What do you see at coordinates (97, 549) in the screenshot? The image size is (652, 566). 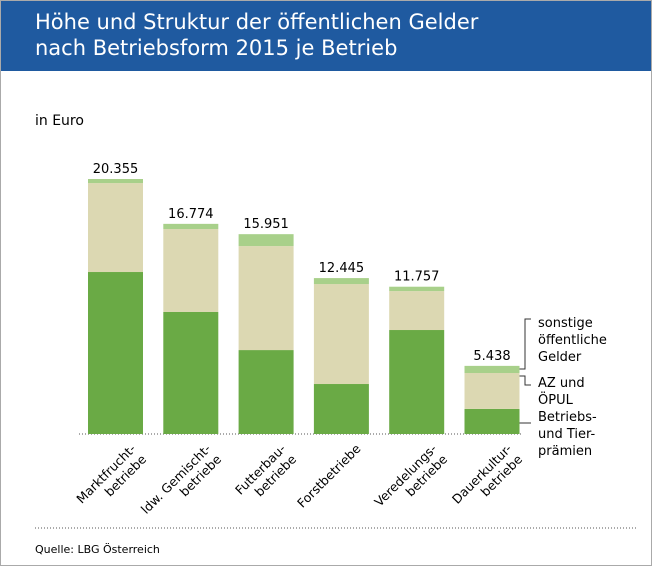 I see `source: Quelle: LBG Österreich` at bounding box center [97, 549].